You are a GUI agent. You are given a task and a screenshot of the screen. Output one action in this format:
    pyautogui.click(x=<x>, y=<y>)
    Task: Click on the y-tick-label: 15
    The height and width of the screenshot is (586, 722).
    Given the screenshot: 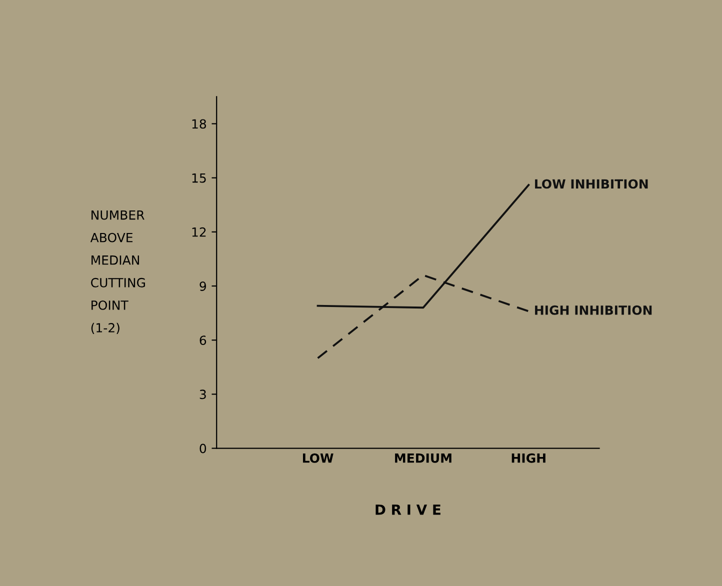 What is the action you would take?
    pyautogui.click(x=199, y=178)
    